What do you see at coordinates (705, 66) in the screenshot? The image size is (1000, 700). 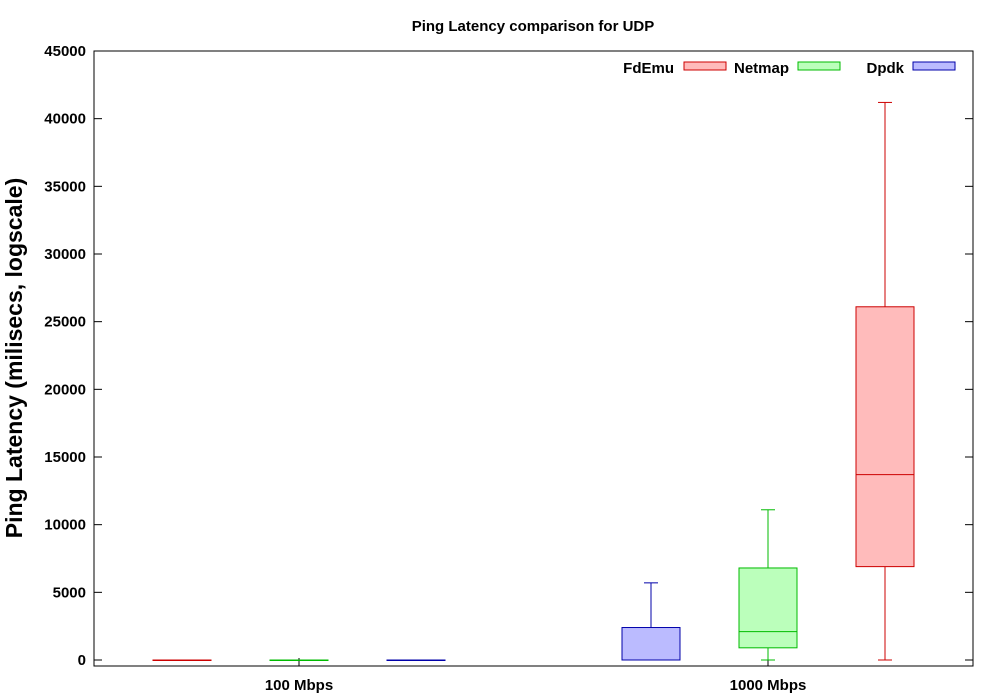 I see `legend-swatch-fdemu` at bounding box center [705, 66].